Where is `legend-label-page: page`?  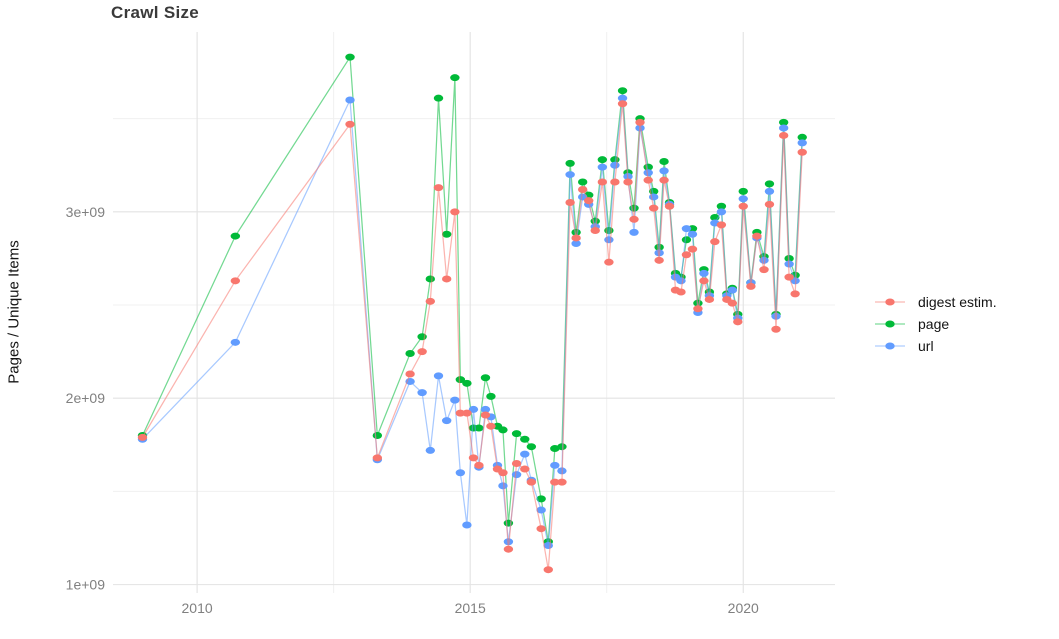 legend-label-page: page is located at coordinates (934, 324).